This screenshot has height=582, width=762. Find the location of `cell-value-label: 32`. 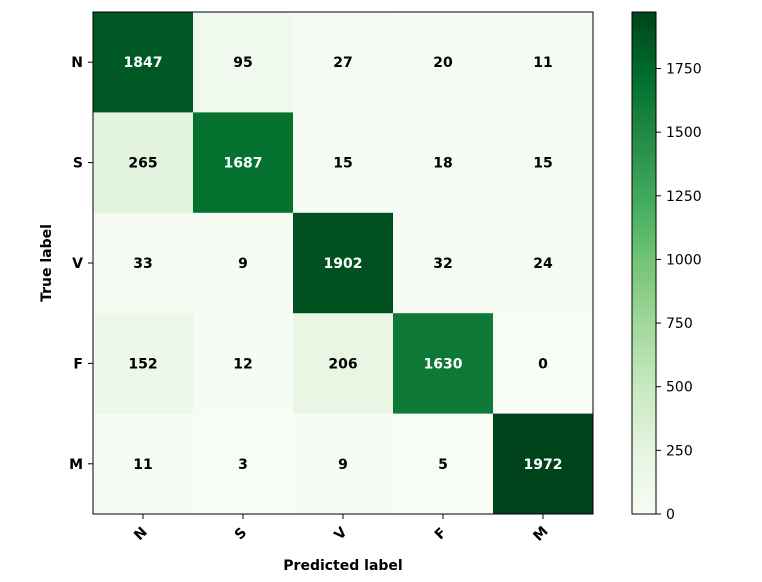

cell-value-label: 32 is located at coordinates (442, 264).